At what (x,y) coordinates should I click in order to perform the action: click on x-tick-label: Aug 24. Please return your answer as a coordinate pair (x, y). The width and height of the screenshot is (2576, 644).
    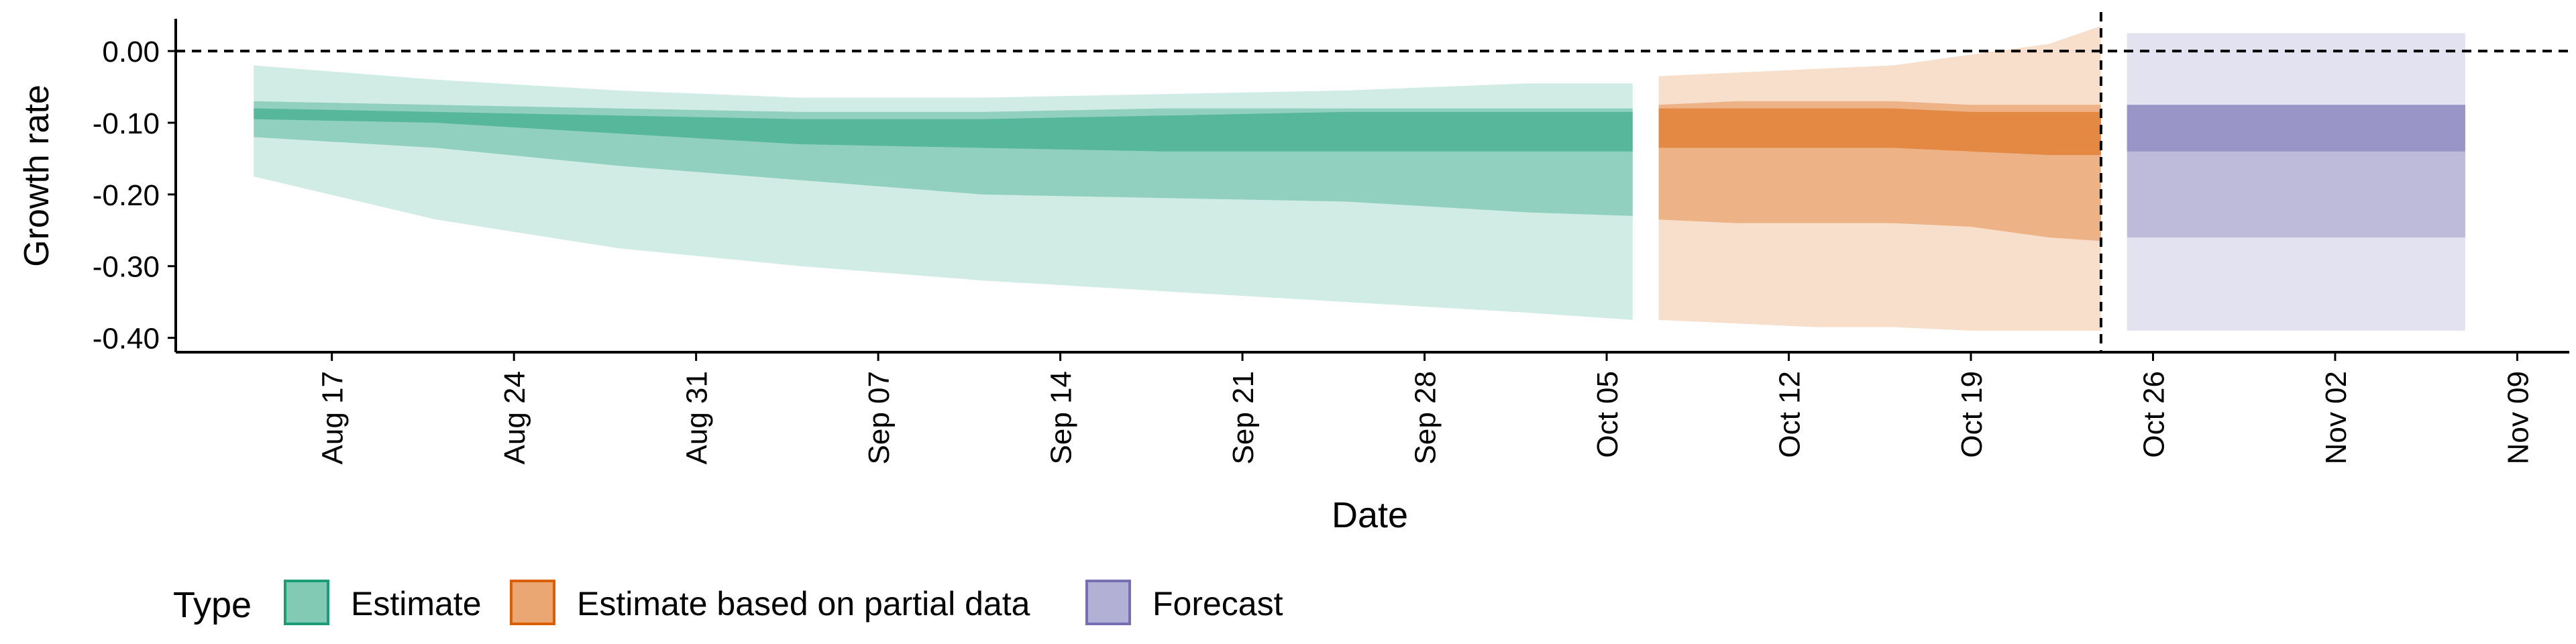
    Looking at the image, I should click on (514, 417).